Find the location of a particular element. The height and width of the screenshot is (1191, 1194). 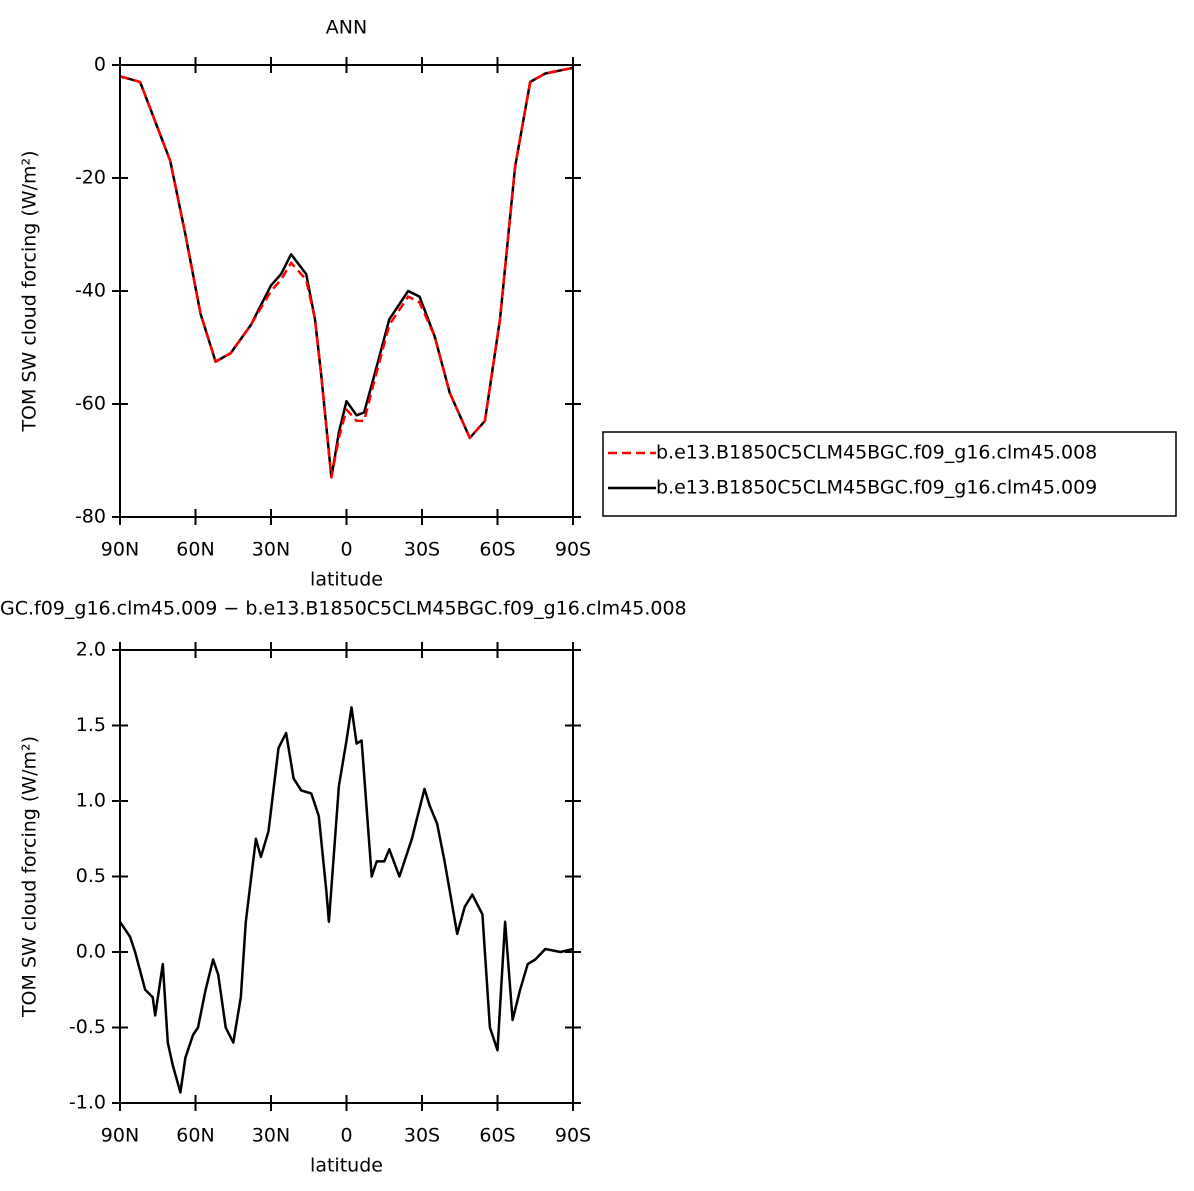

y-tick-label: -60 is located at coordinates (90, 404).